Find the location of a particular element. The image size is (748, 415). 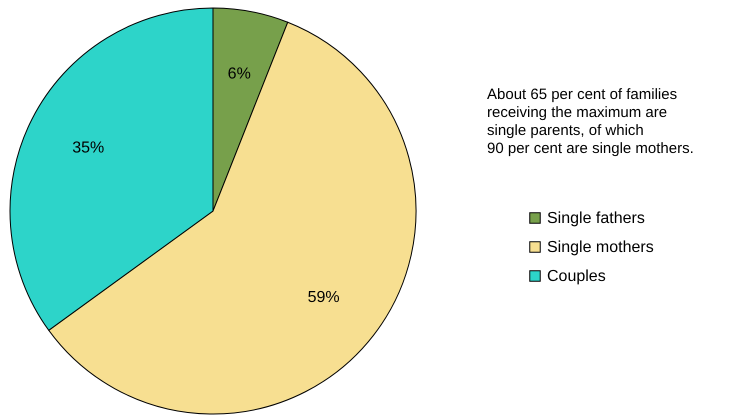

legend-label: Single mothers is located at coordinates (600, 247).